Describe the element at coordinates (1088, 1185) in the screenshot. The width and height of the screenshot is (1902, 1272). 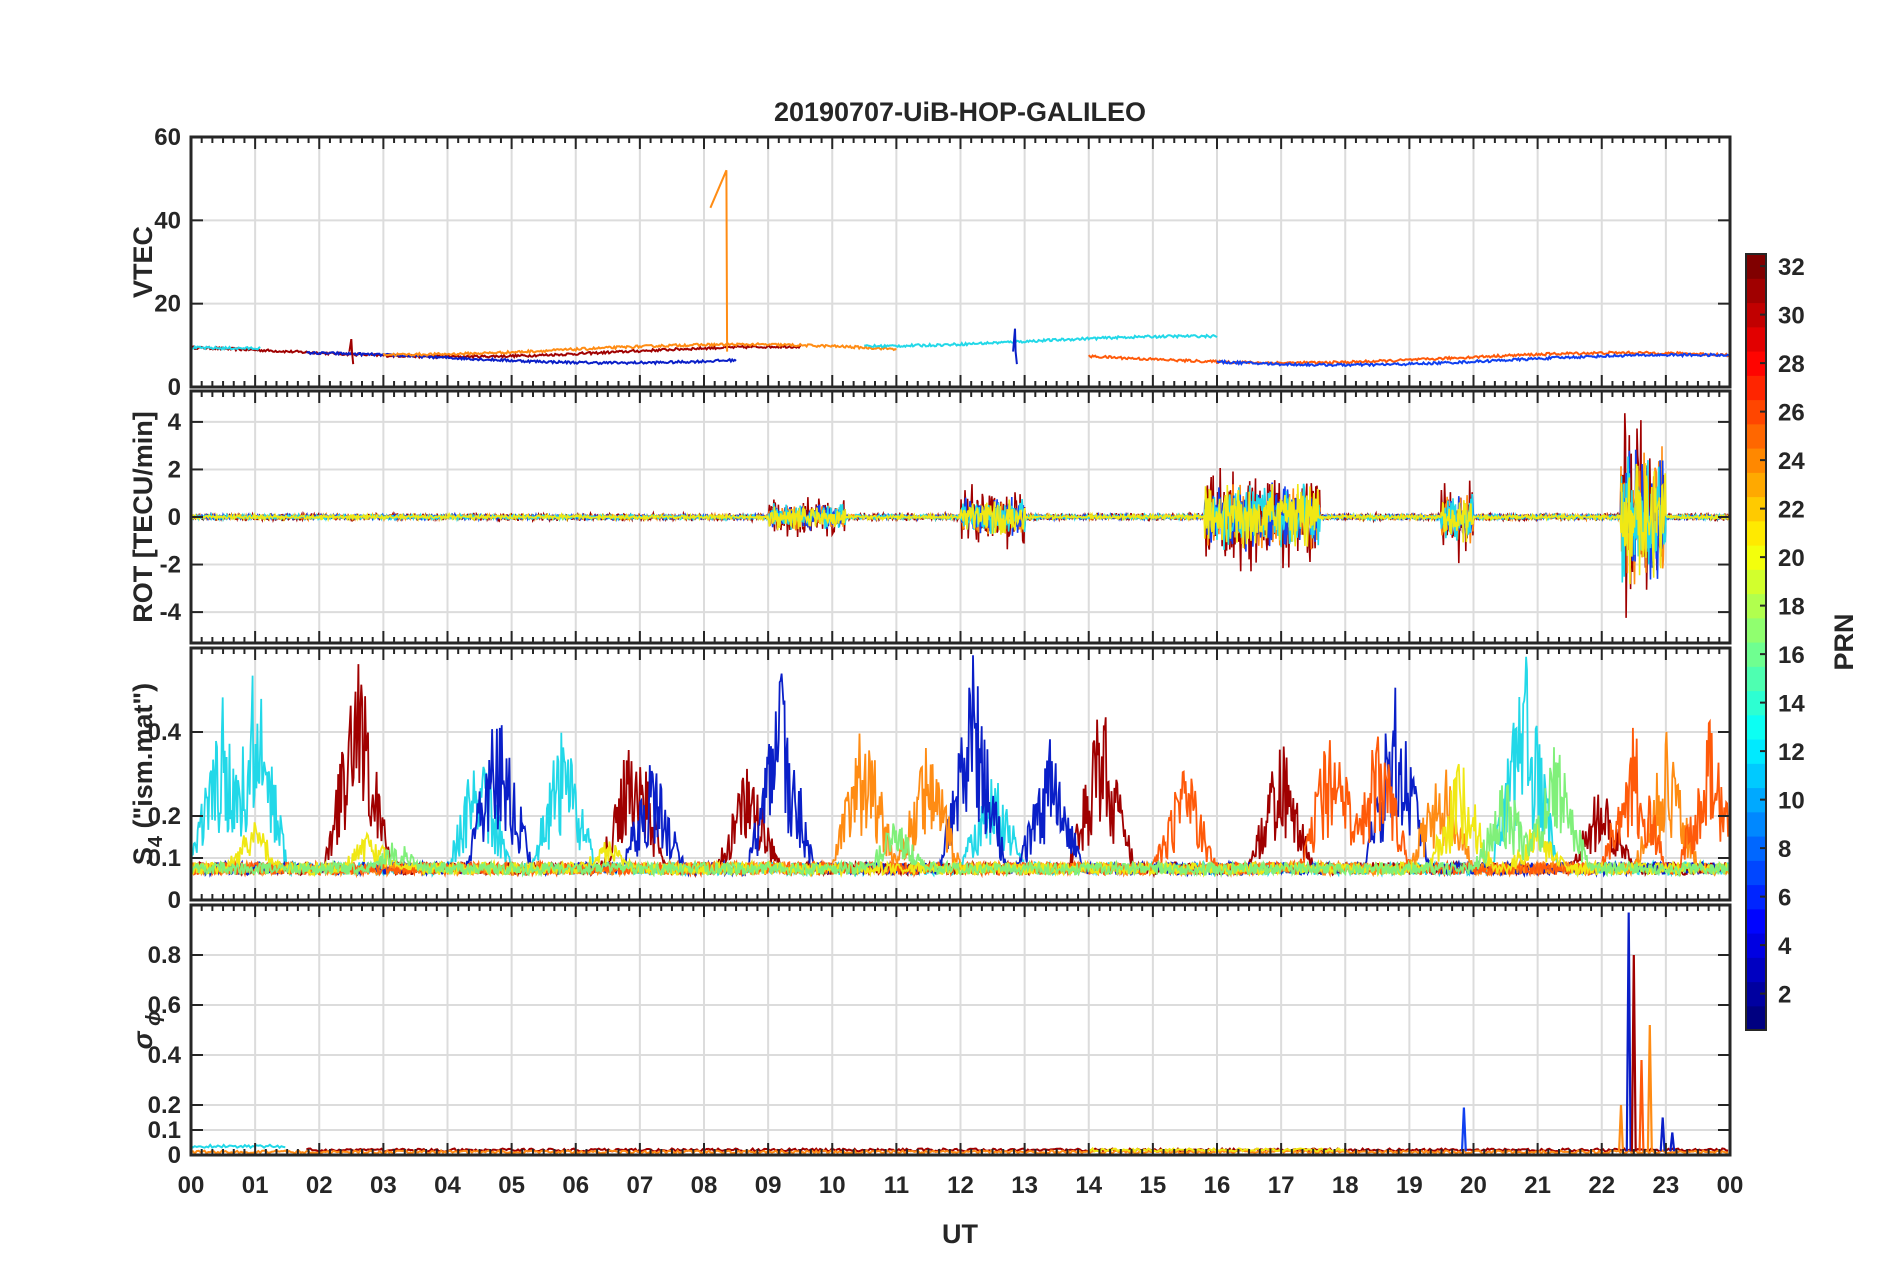
I see `x-tick-label: 14` at that location.